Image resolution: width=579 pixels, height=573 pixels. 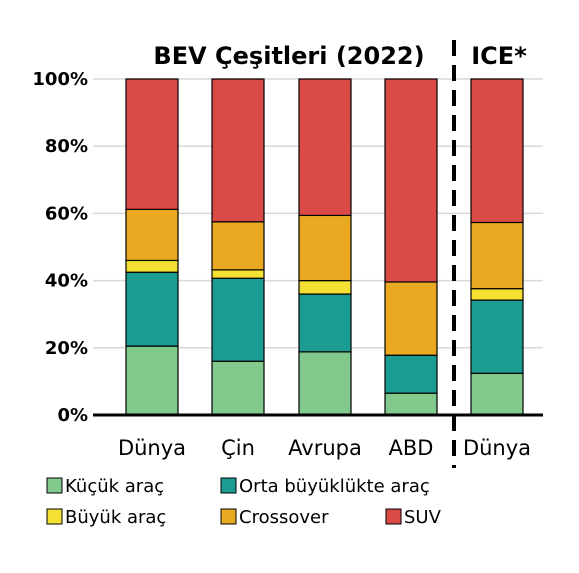 I want to click on legend-label: Küçük araç, so click(x=114, y=486).